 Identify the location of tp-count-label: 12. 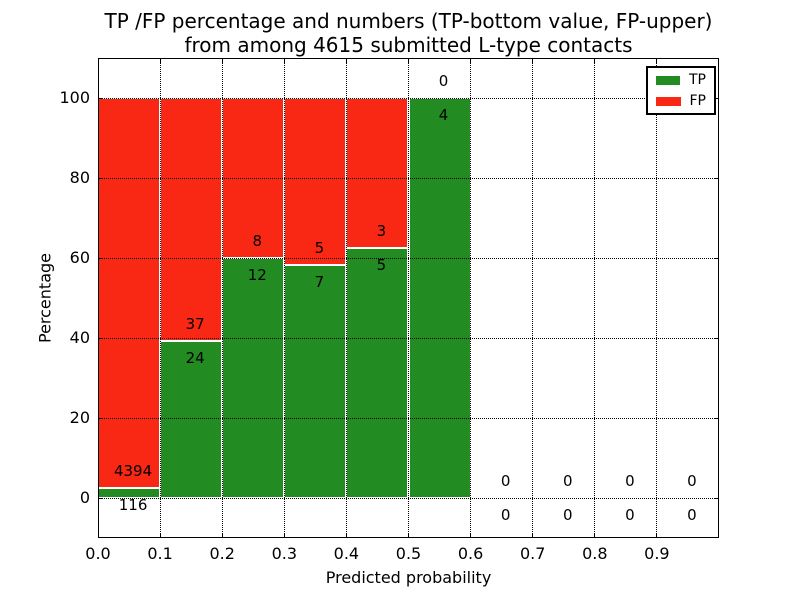
(257, 275).